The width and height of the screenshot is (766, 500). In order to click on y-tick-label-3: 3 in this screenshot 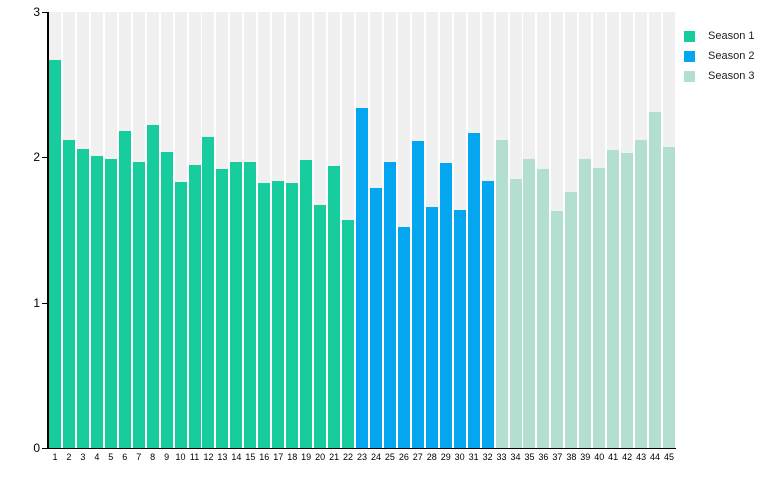, I will do `click(36, 12)`.